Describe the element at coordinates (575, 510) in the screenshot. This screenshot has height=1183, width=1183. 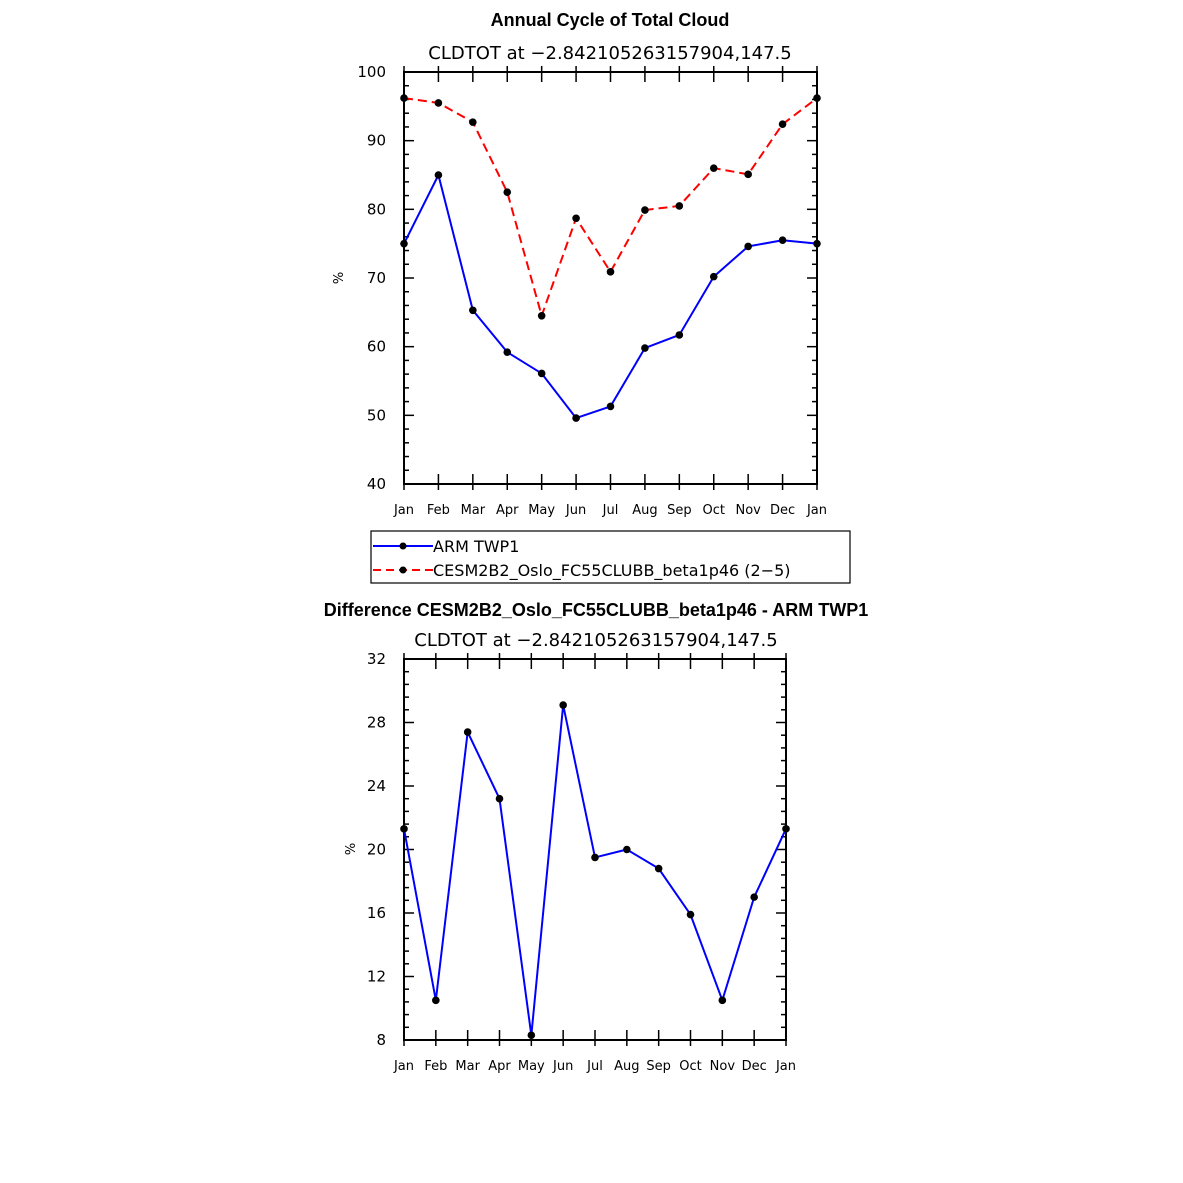
I see `chart1-xtick-label: Jun` at that location.